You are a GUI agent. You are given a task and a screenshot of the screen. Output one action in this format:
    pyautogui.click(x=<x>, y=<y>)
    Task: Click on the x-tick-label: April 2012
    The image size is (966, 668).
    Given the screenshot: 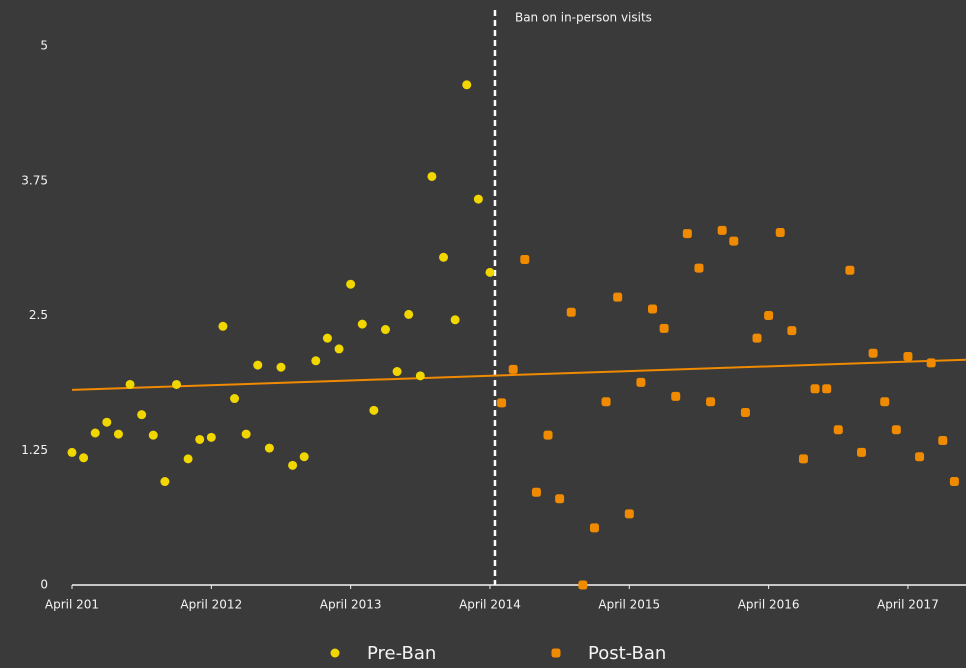 What is the action you would take?
    pyautogui.click(x=211, y=605)
    